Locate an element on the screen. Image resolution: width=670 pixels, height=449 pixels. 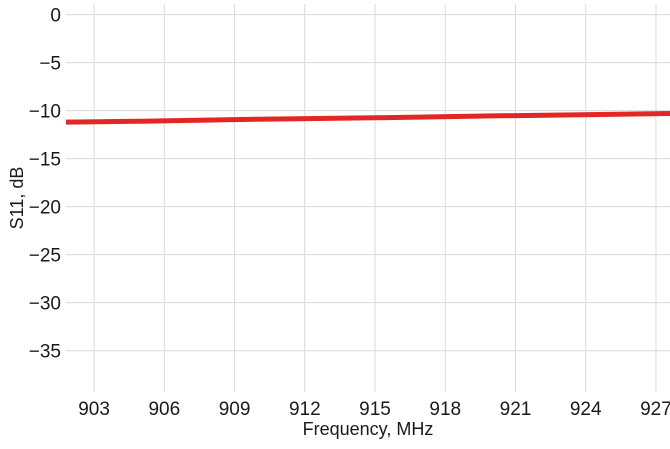
y-tick-label: −30 is located at coordinates (45, 304).